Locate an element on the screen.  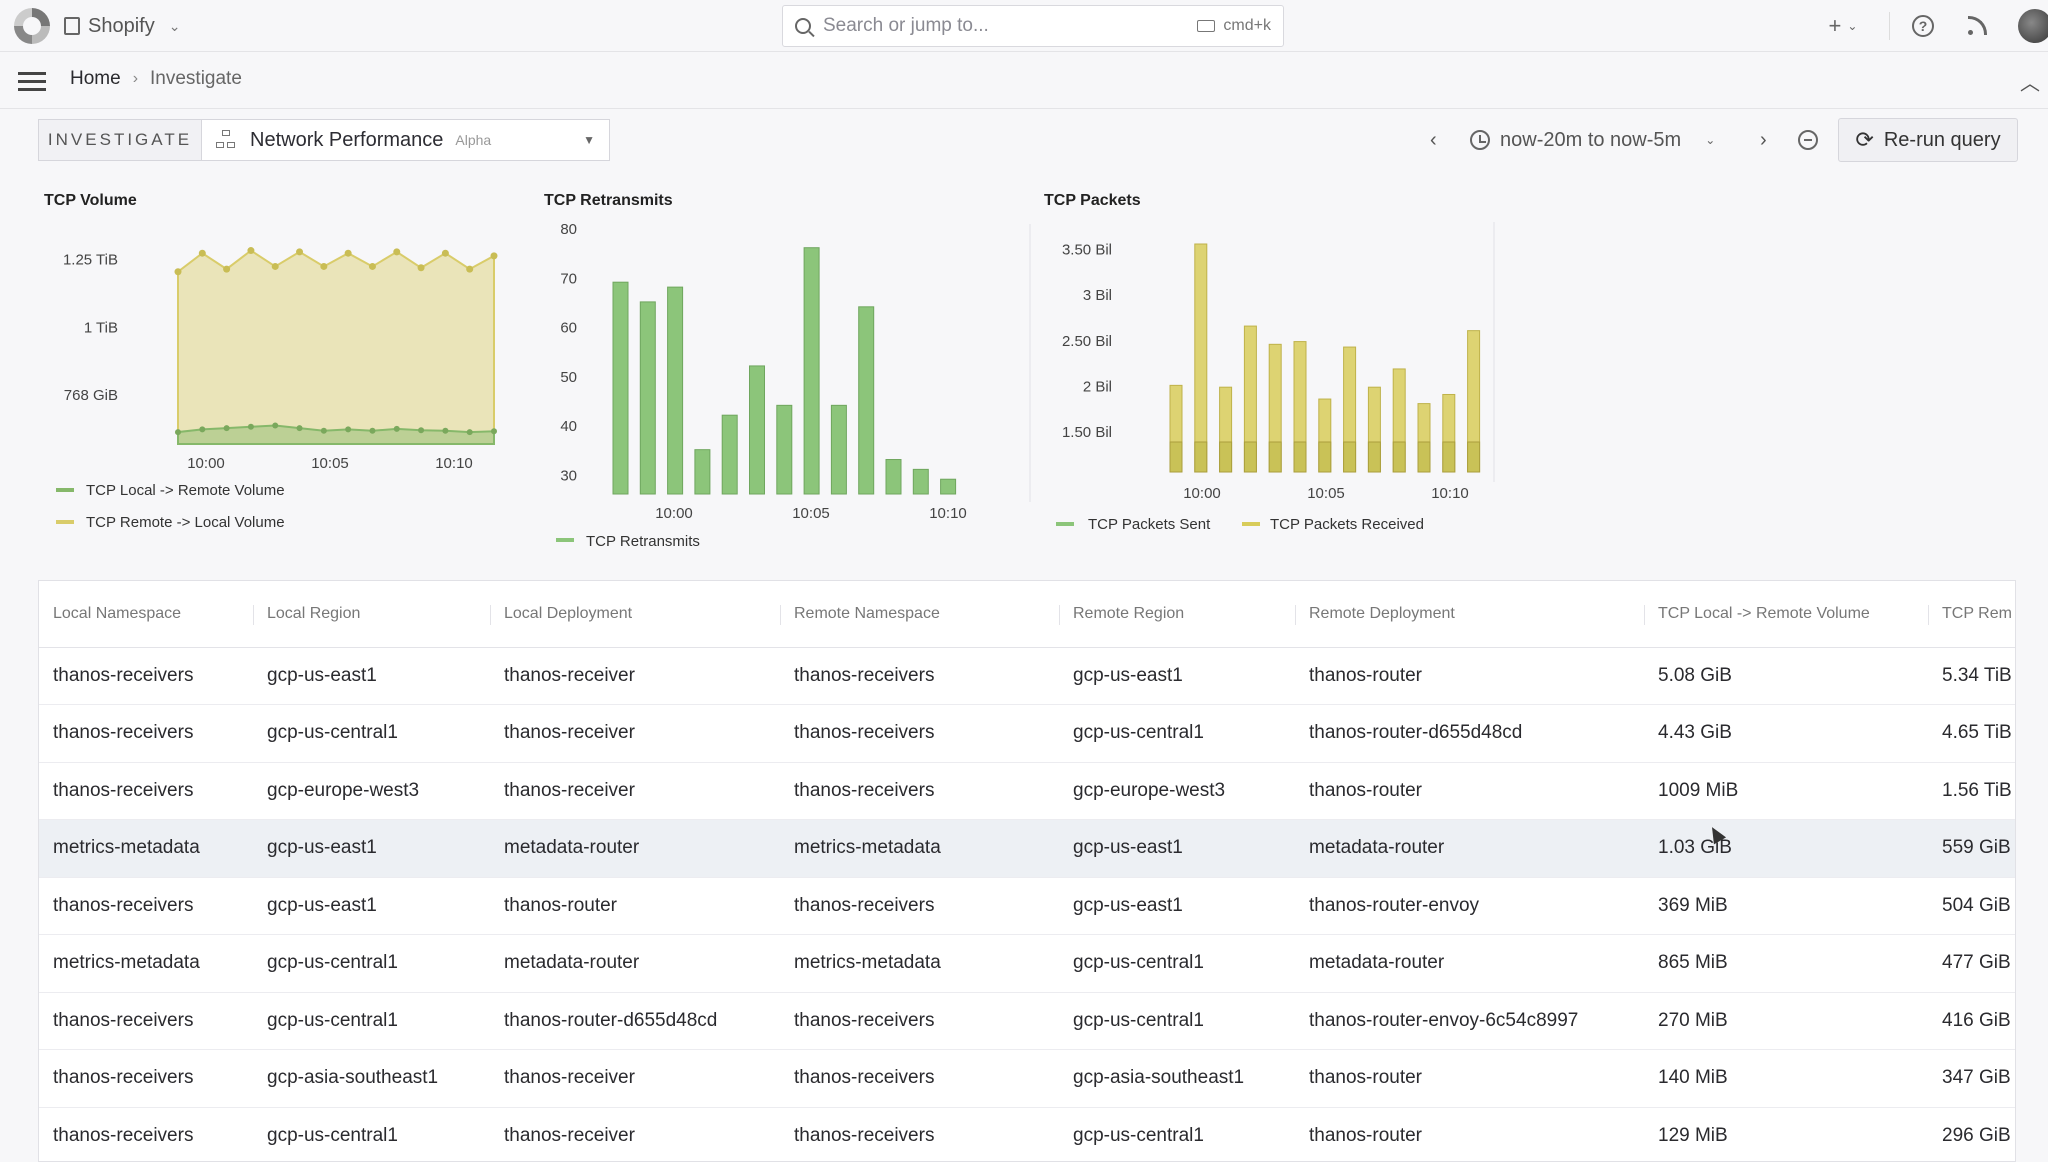
bar-received is located at coordinates (1201, 358).